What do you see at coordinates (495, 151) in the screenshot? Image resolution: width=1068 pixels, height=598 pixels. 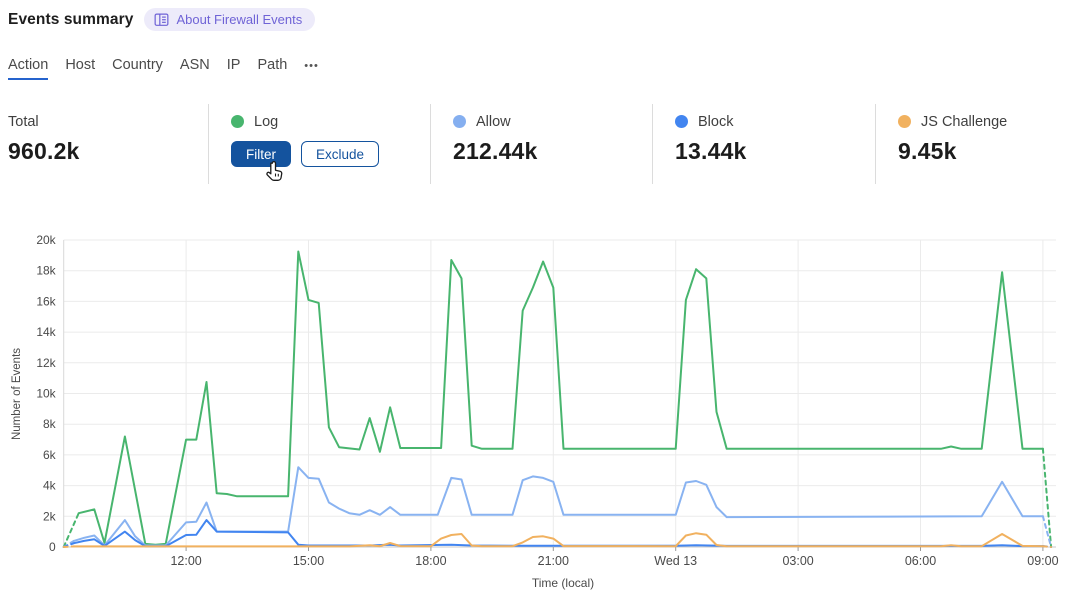 I see `stat-allow-value: 212.44k` at bounding box center [495, 151].